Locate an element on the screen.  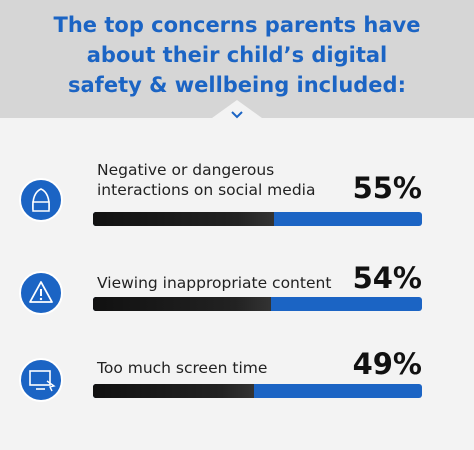
category-label: Too much screen time is located at coordinates (182, 368).